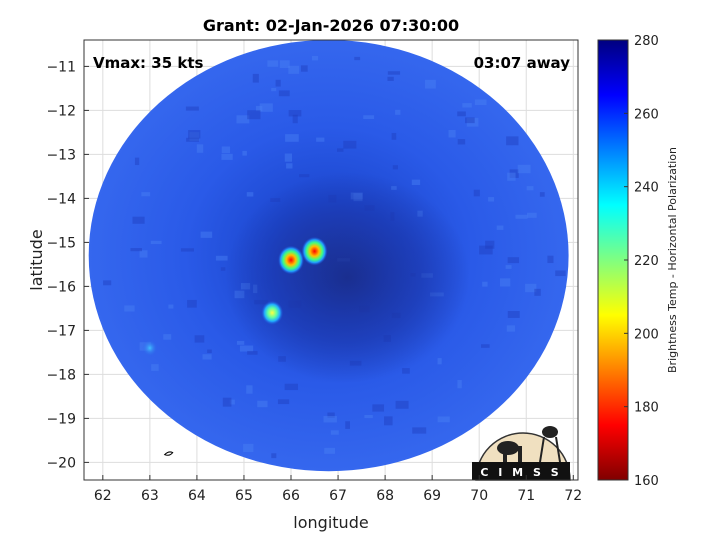 The width and height of the screenshot is (720, 540). What do you see at coordinates (646, 481) in the screenshot?
I see `colorbar-tick-label: 160` at bounding box center [646, 481].